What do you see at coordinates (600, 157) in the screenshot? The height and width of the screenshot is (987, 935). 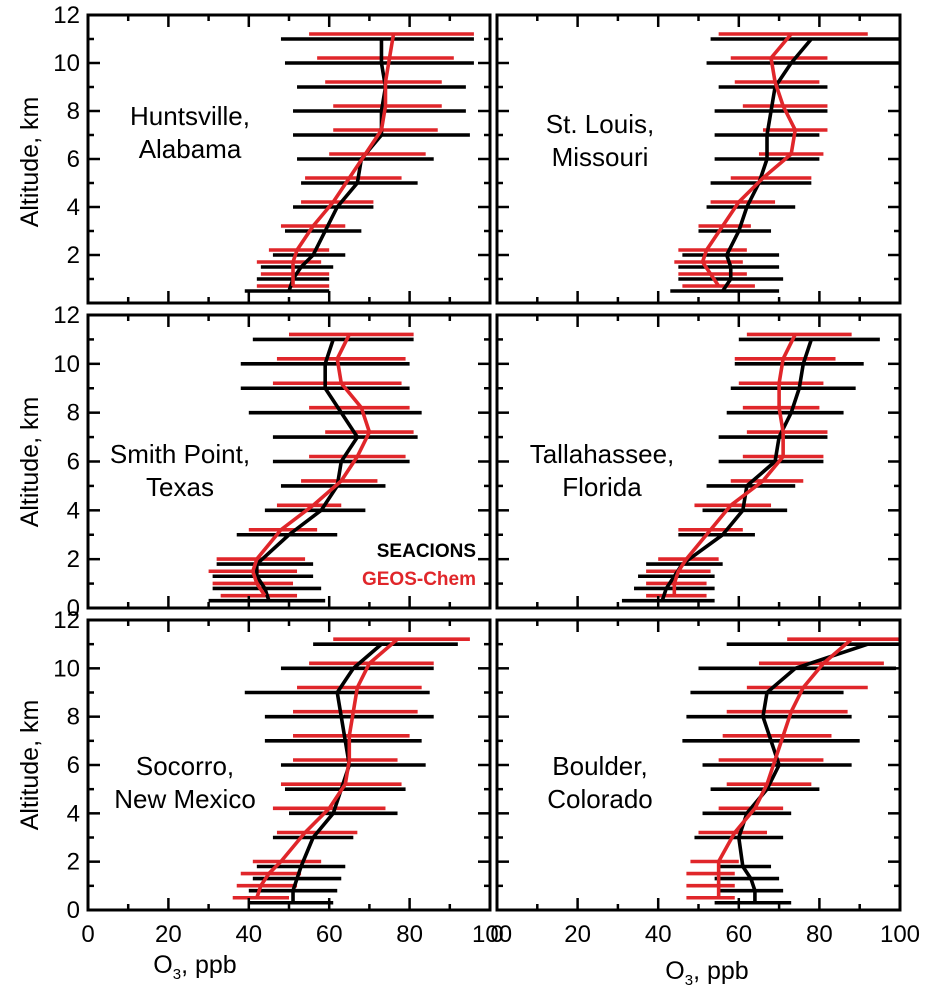 I see `site-label-line2: Missouri` at bounding box center [600, 157].